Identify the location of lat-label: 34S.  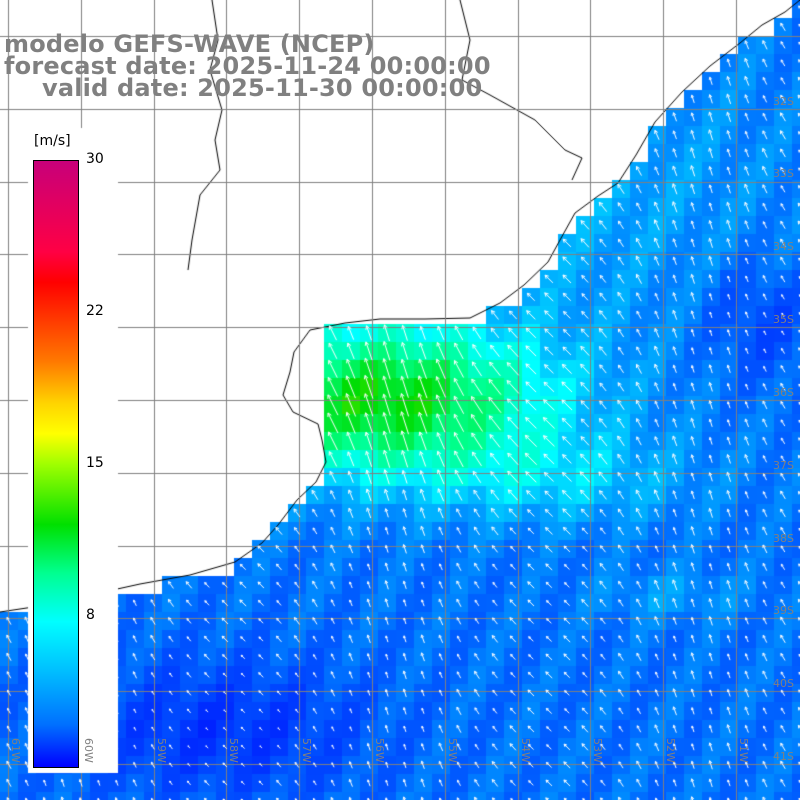
(783, 246).